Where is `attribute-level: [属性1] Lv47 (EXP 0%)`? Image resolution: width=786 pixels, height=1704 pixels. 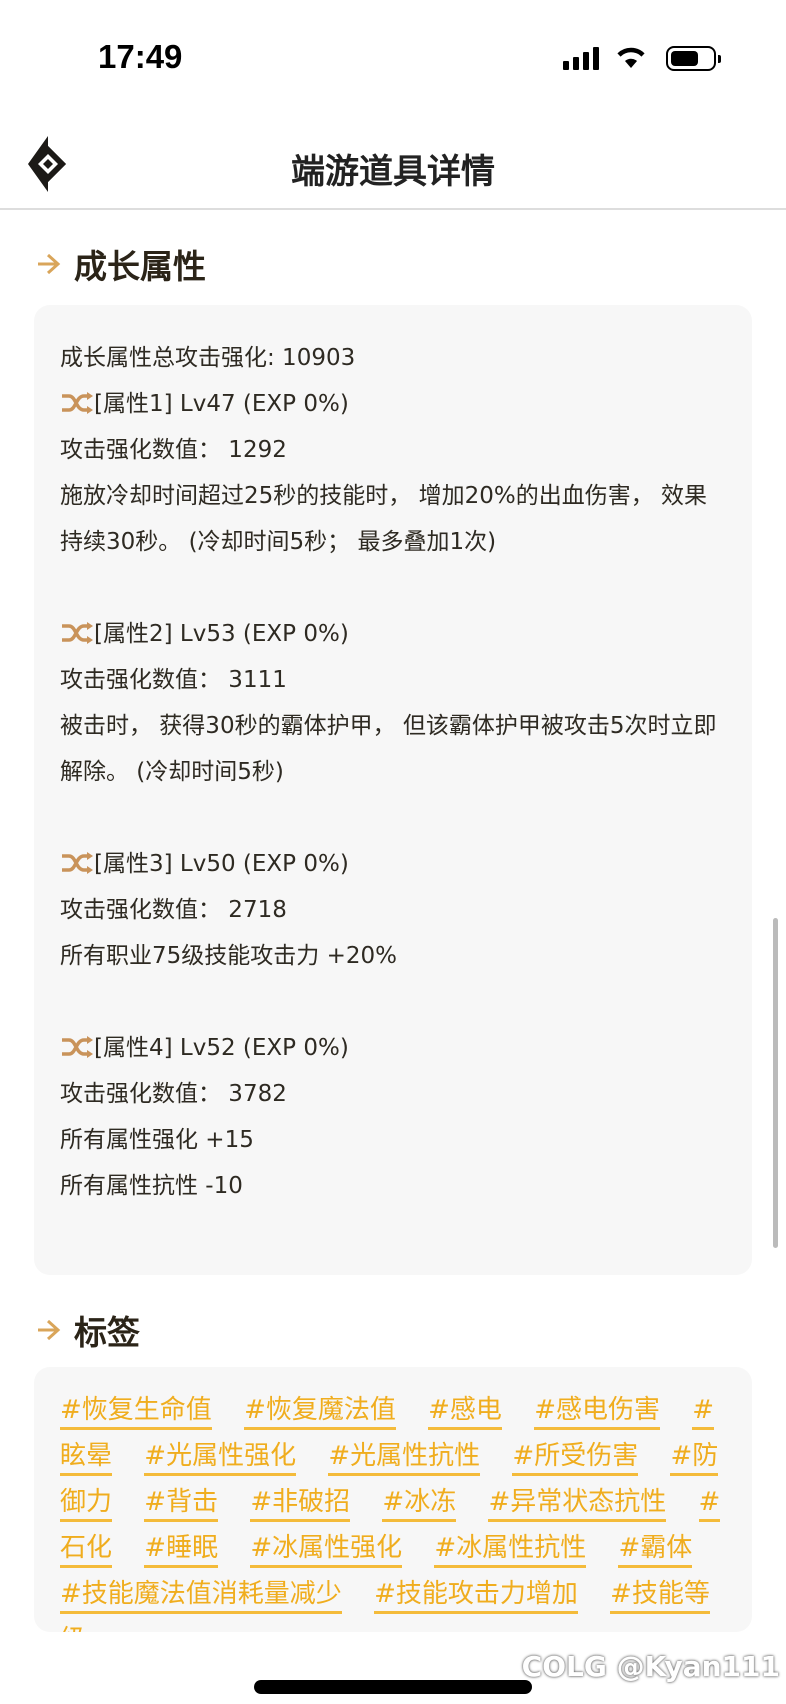
attribute-level: [属性1] Lv47 (EXP 0%) is located at coordinates (221, 404).